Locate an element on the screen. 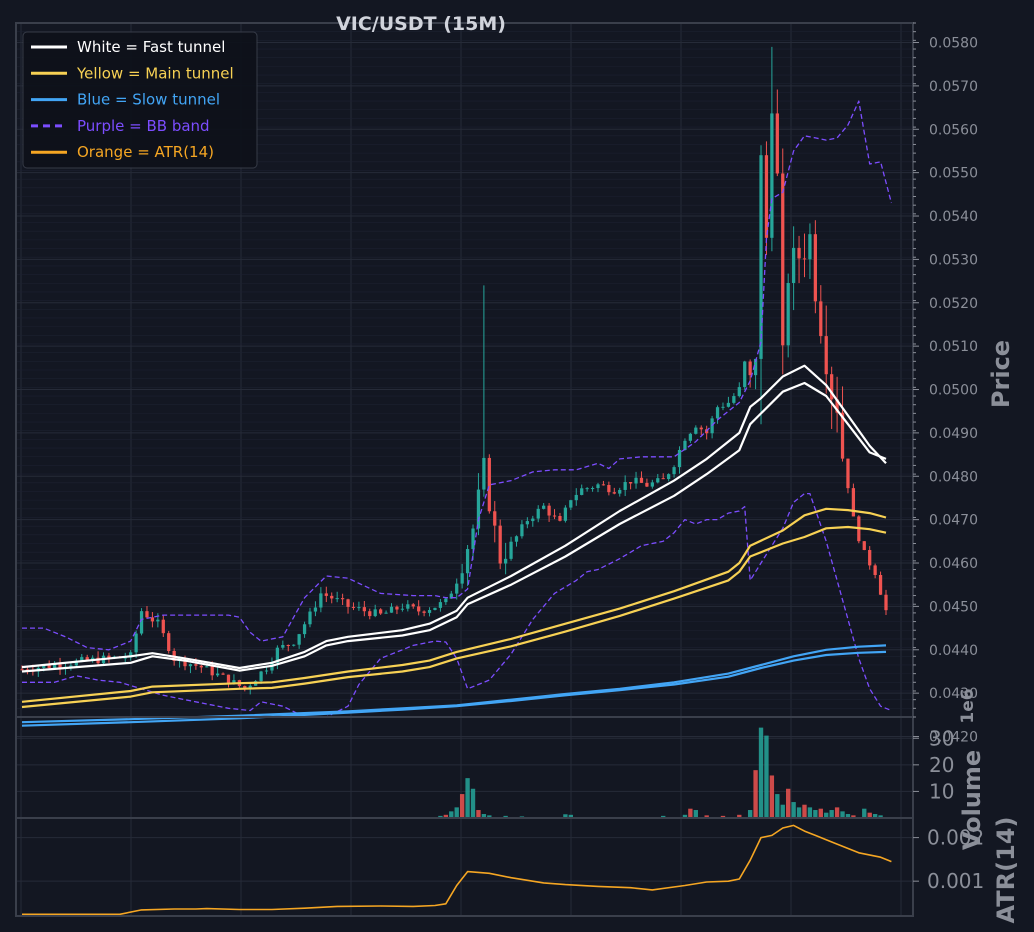 The height and width of the screenshot is (932, 1034). volume-grid is located at coordinates (464, 767).